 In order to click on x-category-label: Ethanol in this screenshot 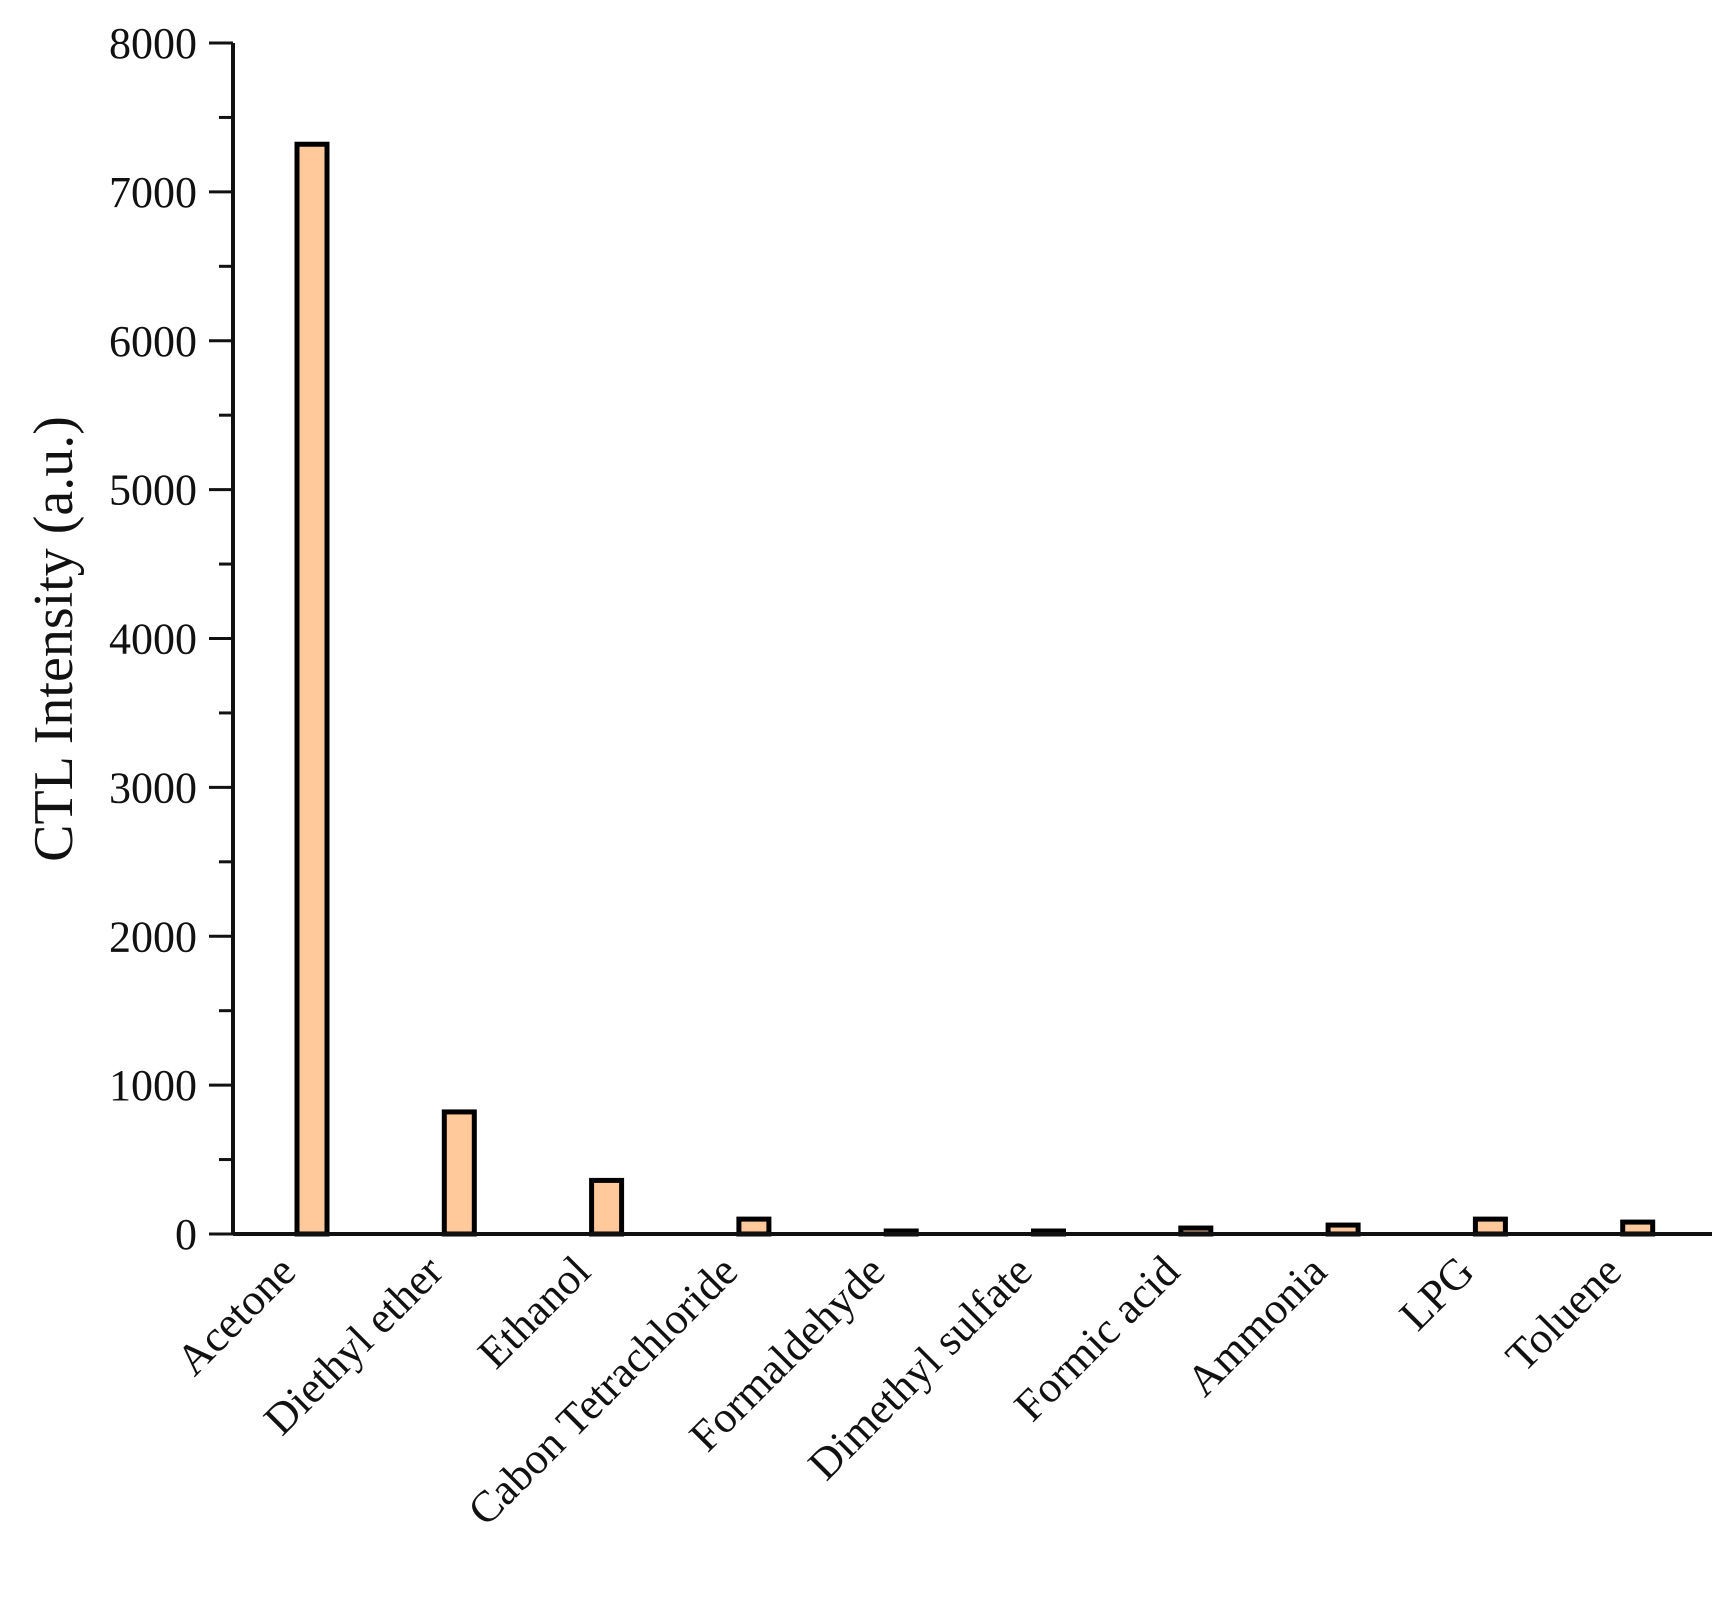, I will do `click(533, 1311)`.